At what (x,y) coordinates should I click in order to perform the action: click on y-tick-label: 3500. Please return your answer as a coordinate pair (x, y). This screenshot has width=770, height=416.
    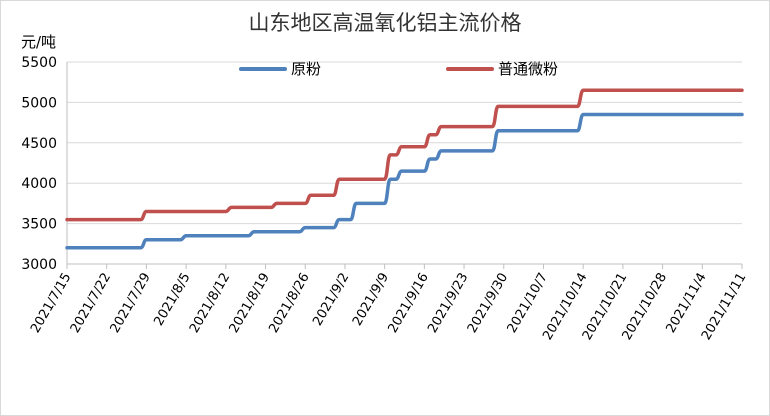
    Looking at the image, I should click on (39, 225).